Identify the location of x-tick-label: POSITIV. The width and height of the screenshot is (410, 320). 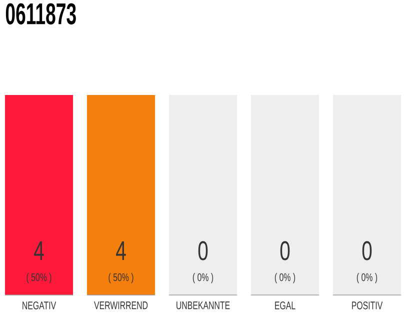
(367, 306).